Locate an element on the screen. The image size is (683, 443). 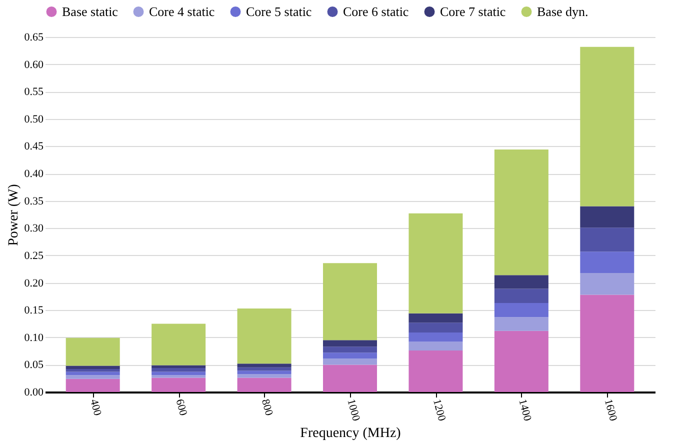
x-tick-label: 600 is located at coordinates (181, 408).